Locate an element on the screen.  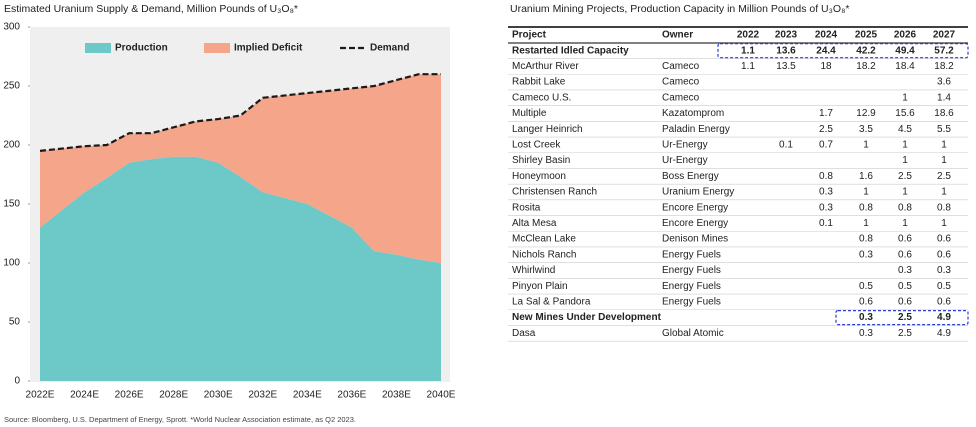
table-value: 1.7 is located at coordinates (826, 113).